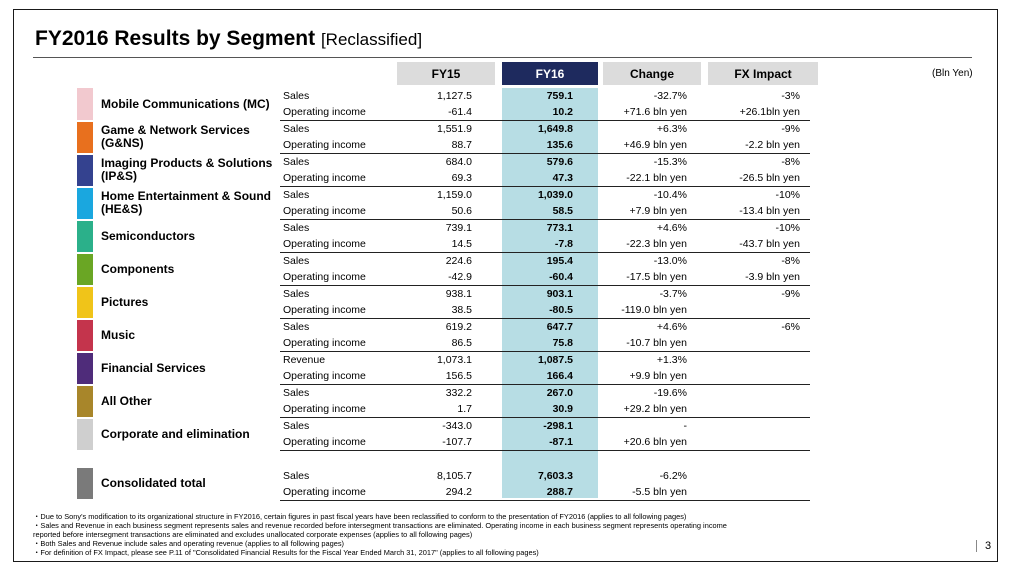  What do you see at coordinates (550, 73) in the screenshot?
I see `header-fy16: FY16` at bounding box center [550, 73].